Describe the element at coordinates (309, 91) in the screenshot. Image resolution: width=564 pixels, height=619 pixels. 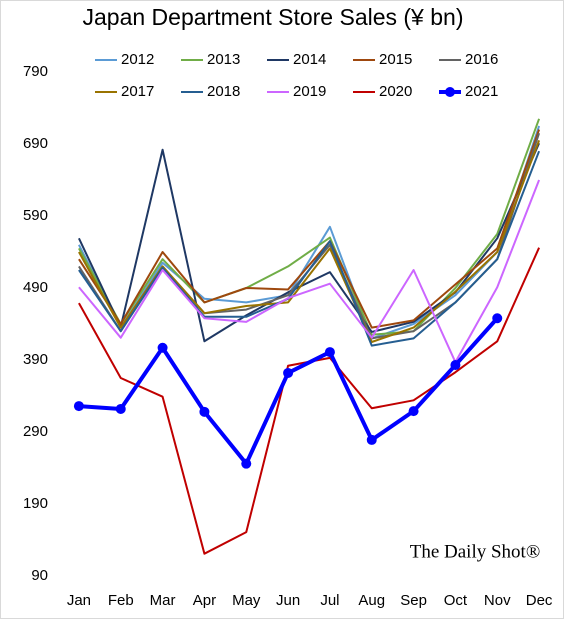
I see `legend-label: 2019` at that location.